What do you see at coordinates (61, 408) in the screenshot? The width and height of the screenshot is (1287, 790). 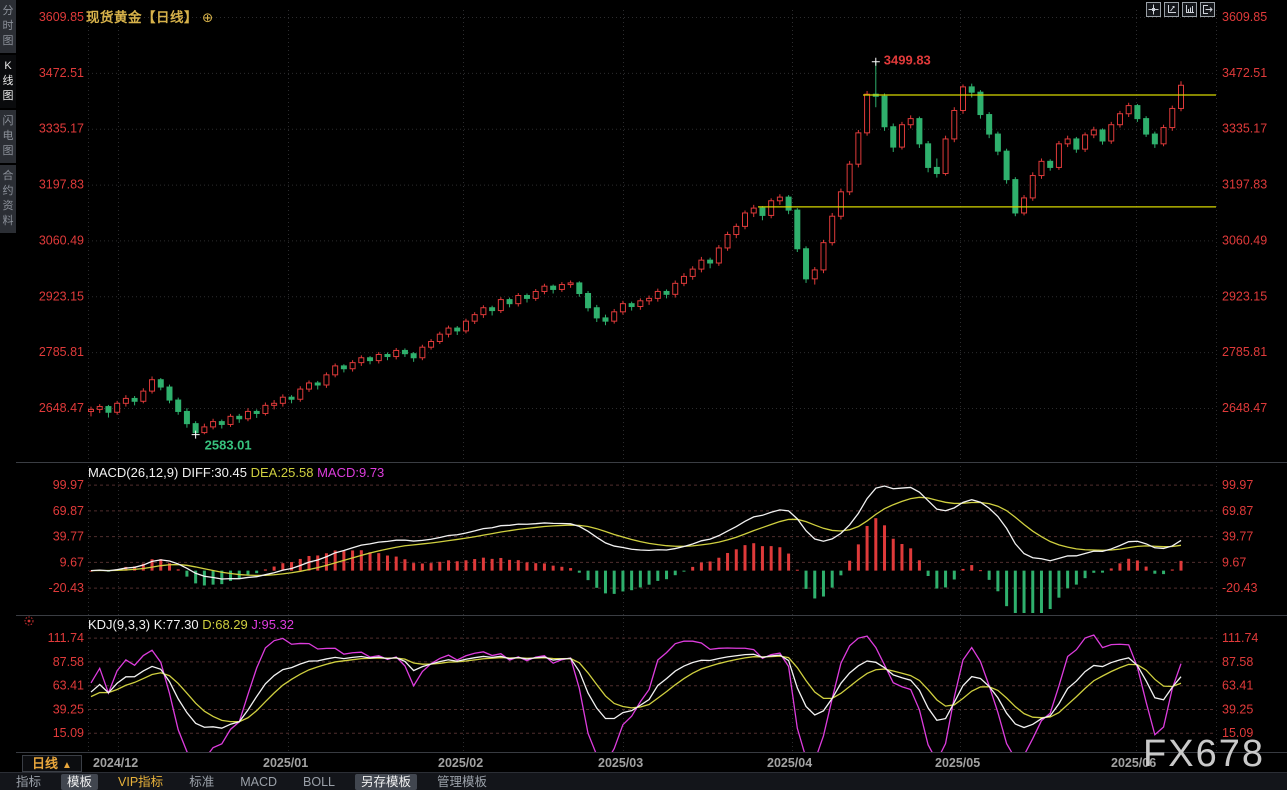 I see `price-tick-left: 2648.47` at bounding box center [61, 408].